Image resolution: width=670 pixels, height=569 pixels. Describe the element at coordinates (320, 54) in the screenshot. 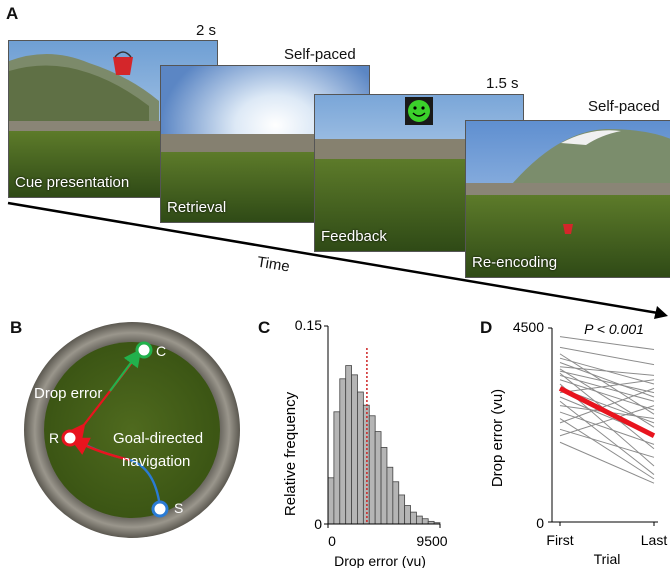

I see `duration-label-2: Self-paced` at that location.